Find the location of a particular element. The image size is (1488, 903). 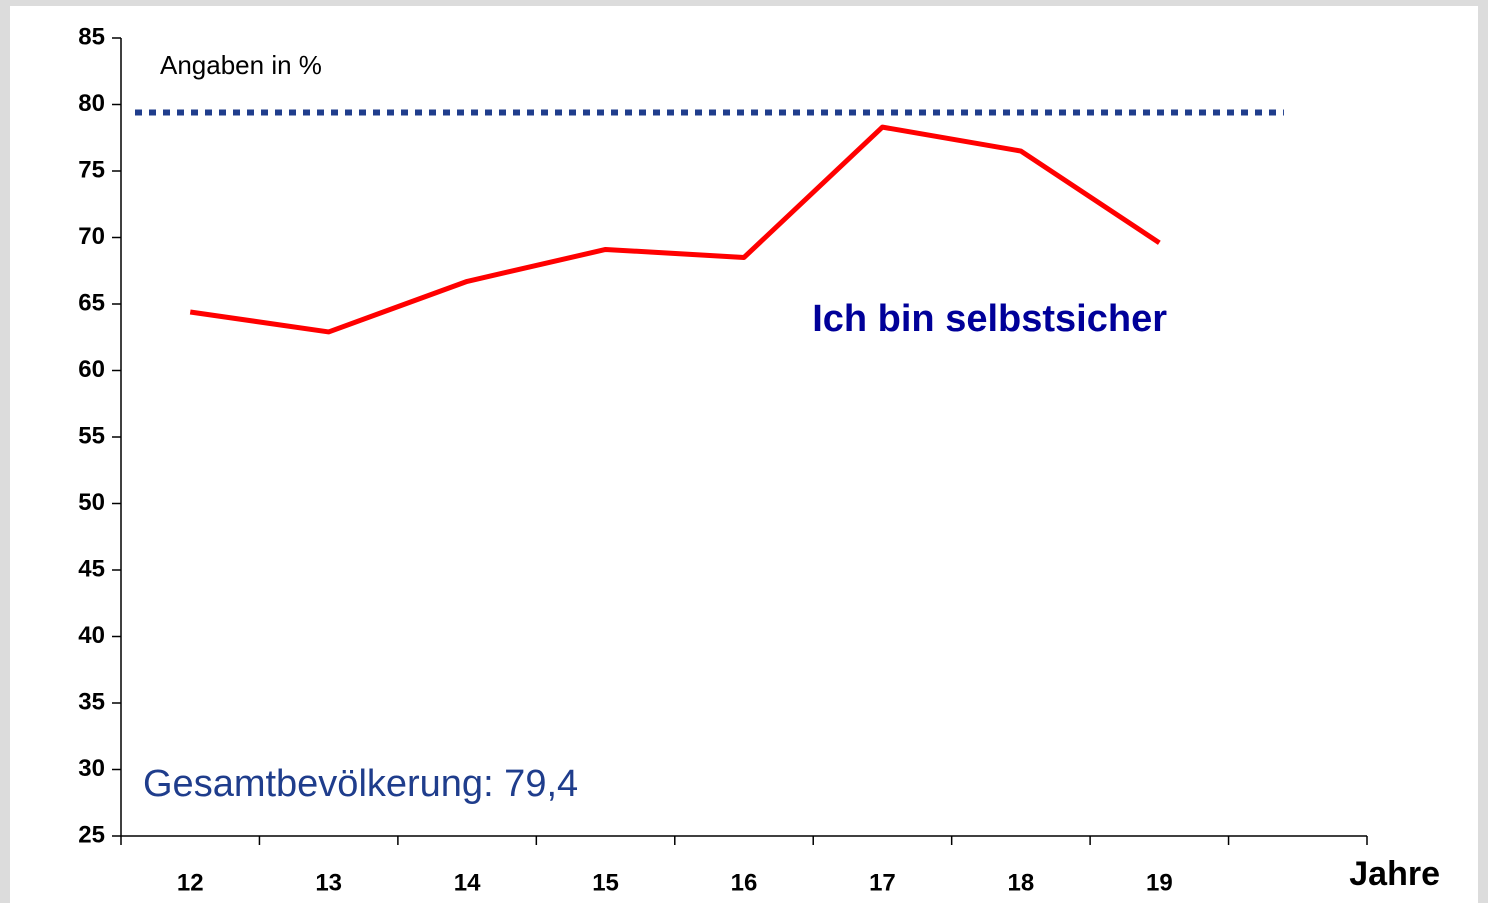

y-tick-label: 70 is located at coordinates (91, 236).